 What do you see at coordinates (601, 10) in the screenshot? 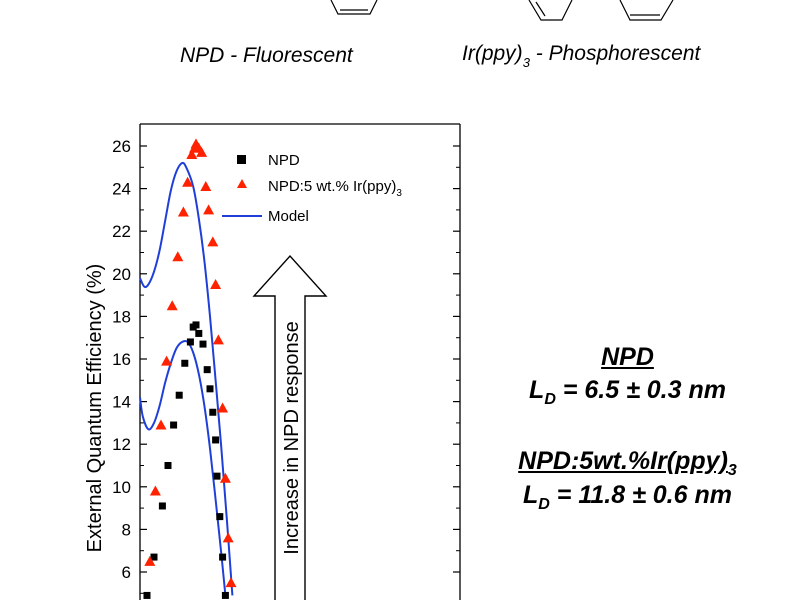
I see `irppy-molecule-fragment` at bounding box center [601, 10].